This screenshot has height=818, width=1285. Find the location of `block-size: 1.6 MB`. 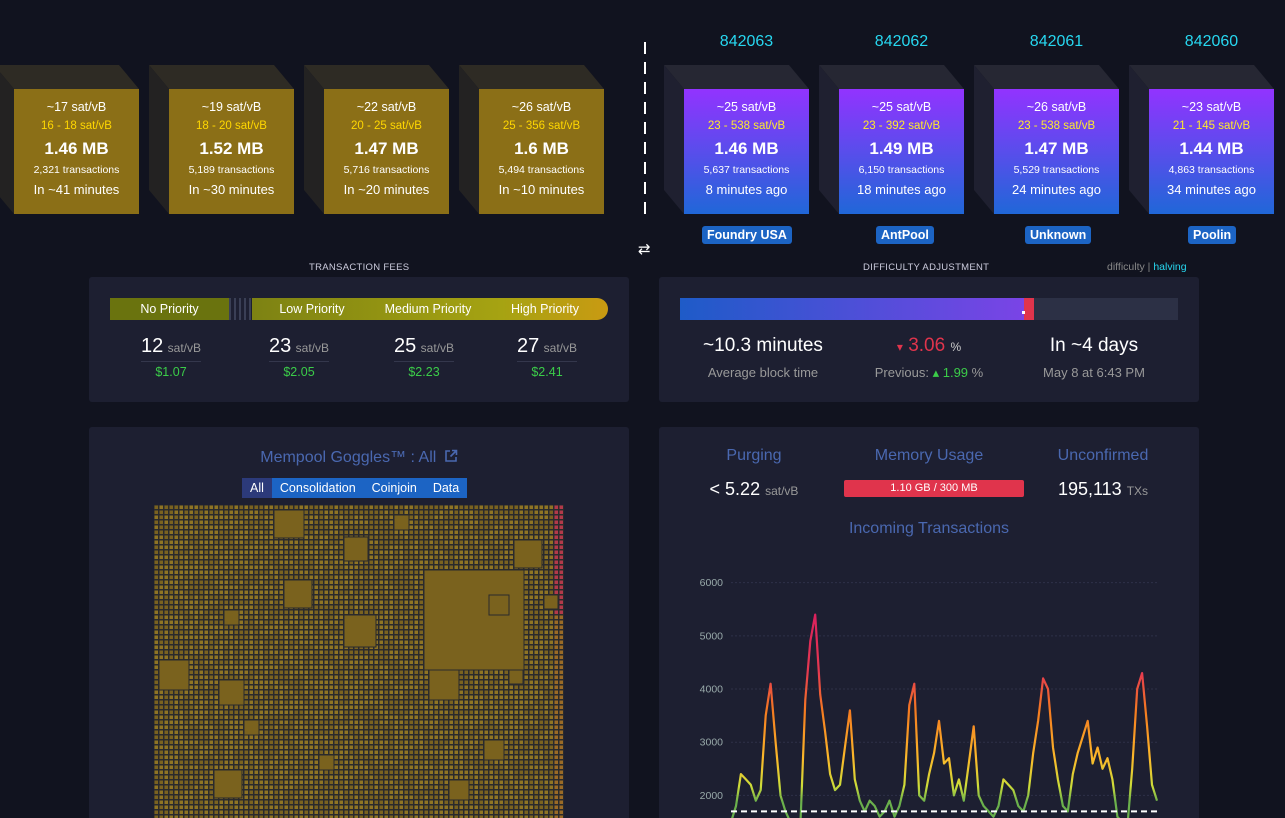

block-size: 1.6 MB is located at coordinates (541, 148).